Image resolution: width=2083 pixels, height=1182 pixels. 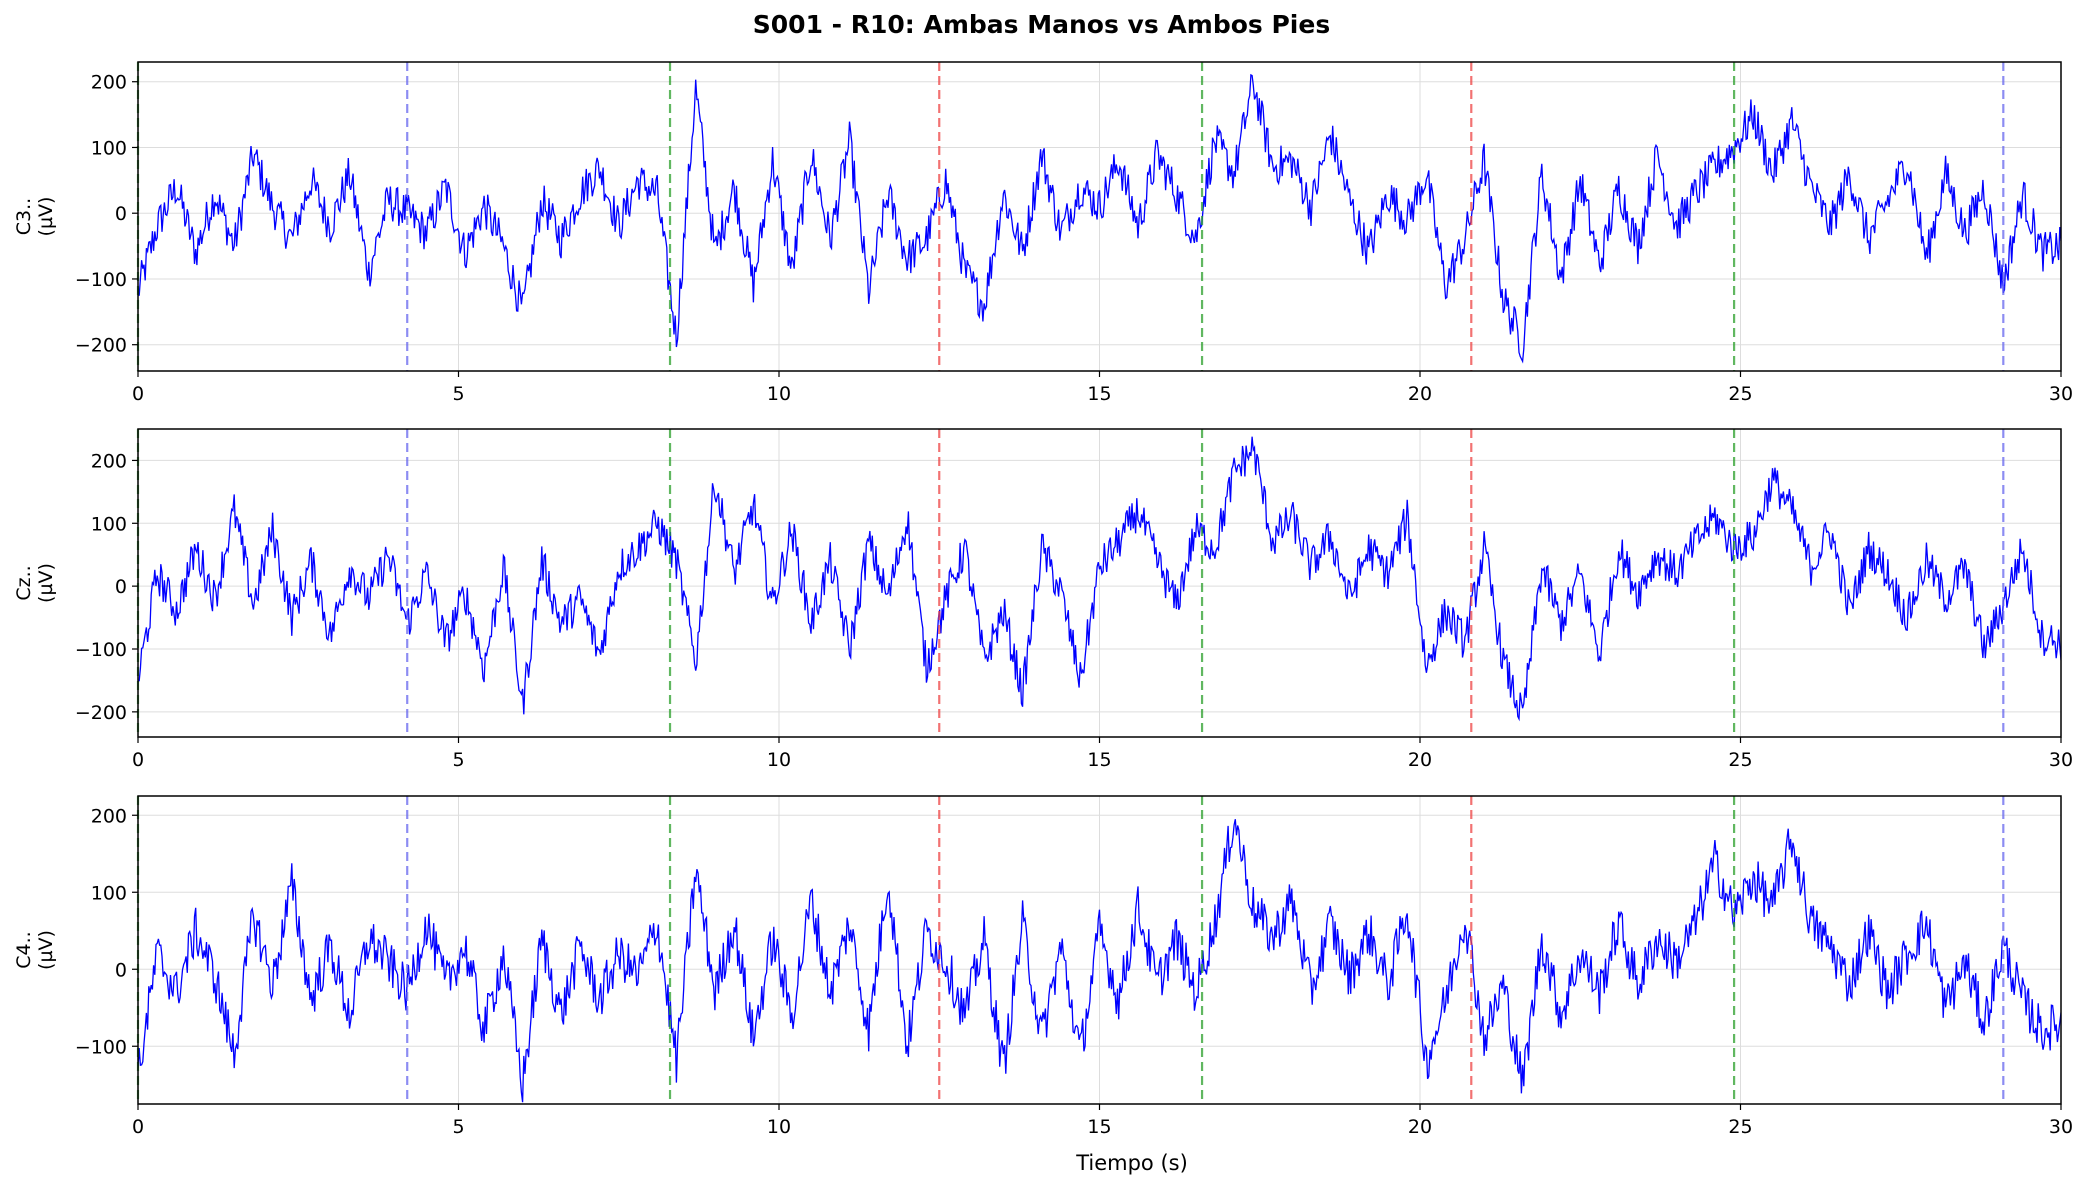 What do you see at coordinates (1131, 1163) in the screenshot?
I see `x-axis-label: Tiempo (s)` at bounding box center [1131, 1163].